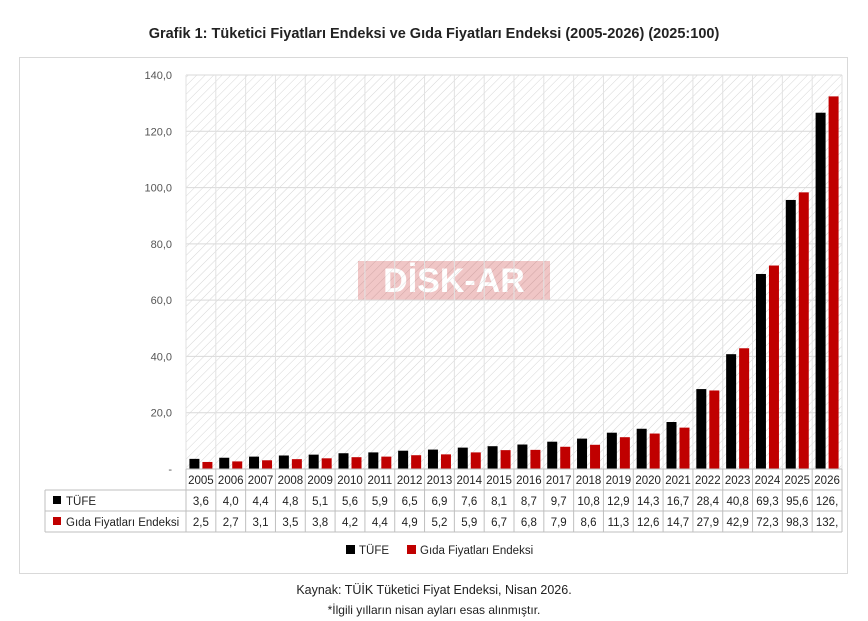 The width and height of the screenshot is (868, 621). I want to click on x-tick-label: 2021, so click(678, 481).